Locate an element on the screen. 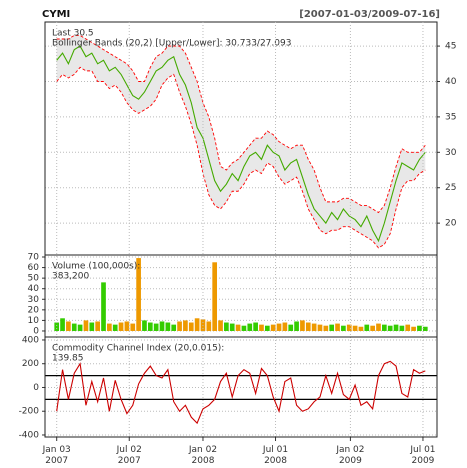  annotation: Volume (100,000s): is located at coordinates (96, 267).